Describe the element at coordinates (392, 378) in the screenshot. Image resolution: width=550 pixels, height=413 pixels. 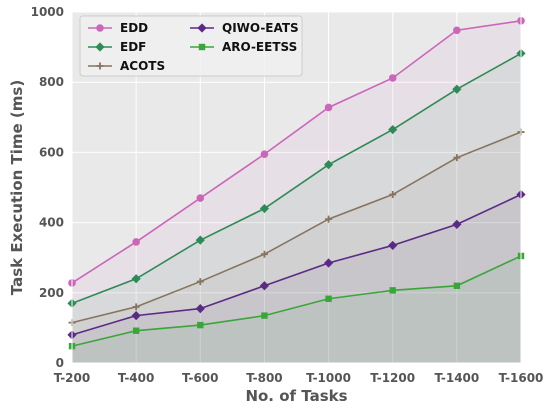
I see `x-tick-label: T-1200` at that location.